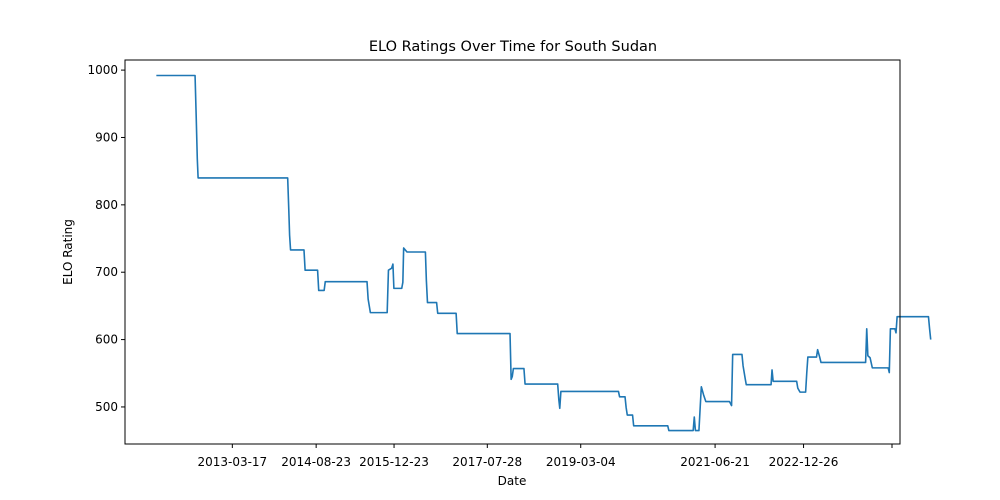  What do you see at coordinates (581, 462) in the screenshot?
I see `x-tick-label: 2019-03-04` at bounding box center [581, 462].